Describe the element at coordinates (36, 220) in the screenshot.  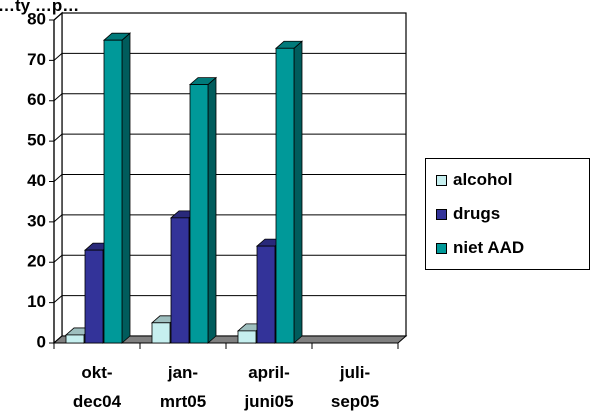
I see `y-tick-label: 30` at that location.